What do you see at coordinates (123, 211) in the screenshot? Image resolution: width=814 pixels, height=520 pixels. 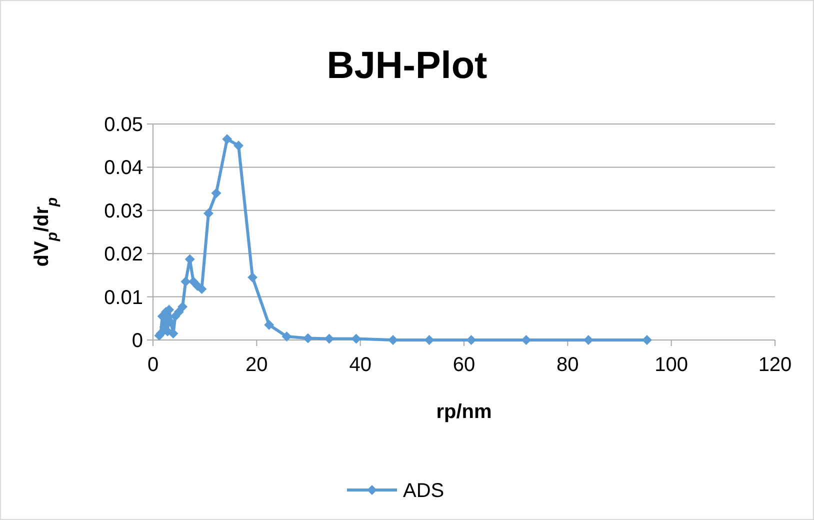 I see `y-tick-label: 0.03` at bounding box center [123, 211].